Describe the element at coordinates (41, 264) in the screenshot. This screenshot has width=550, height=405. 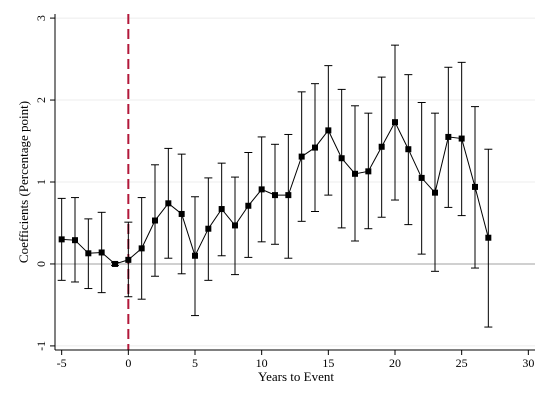
I see `y-tick-label: 0` at that location.